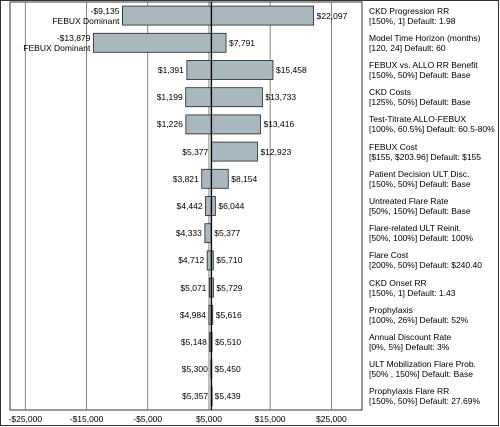 The image size is (500, 427). What do you see at coordinates (195, 396) in the screenshot?
I see `value-label: $5,357` at bounding box center [195, 396].